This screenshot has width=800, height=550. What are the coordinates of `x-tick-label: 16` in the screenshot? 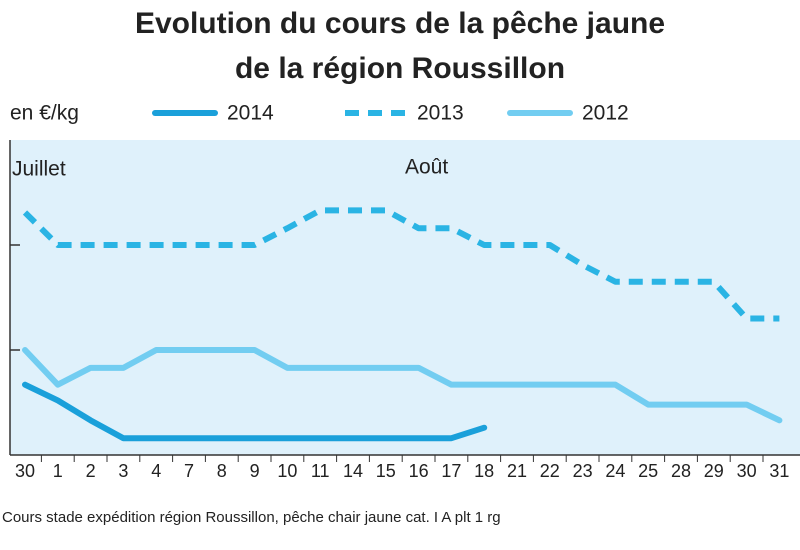 It's located at (419, 471).